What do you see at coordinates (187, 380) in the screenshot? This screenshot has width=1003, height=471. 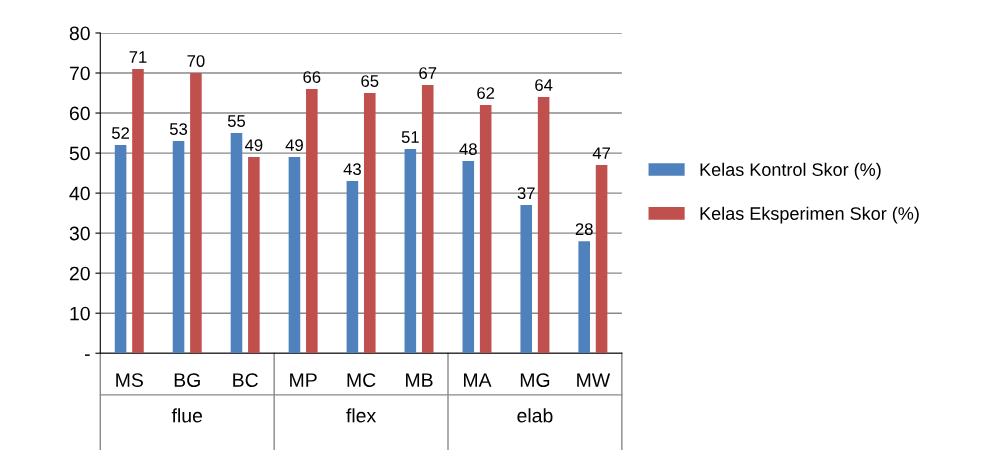 I see `x-tick-label: BG` at bounding box center [187, 380].